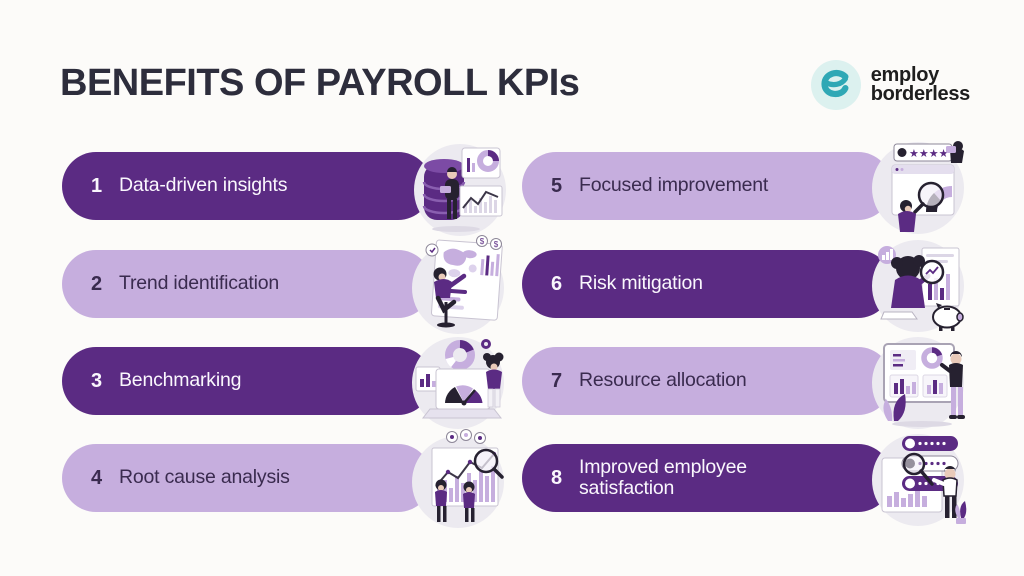 The width and height of the screenshot is (1024, 576). Describe the element at coordinates (247, 381) in the screenshot. I see `kpi-pill-3: 3 Benchmarking` at that location.